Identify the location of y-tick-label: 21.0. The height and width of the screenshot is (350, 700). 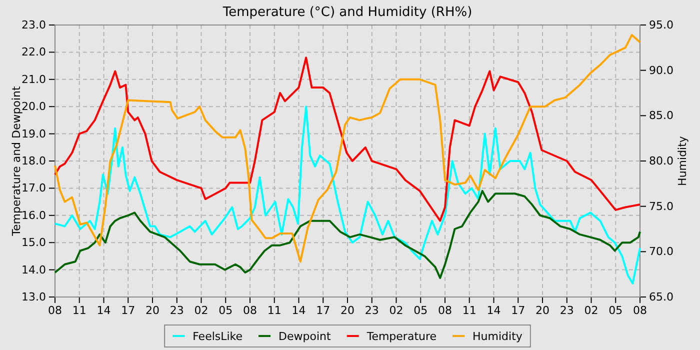
(34, 79).